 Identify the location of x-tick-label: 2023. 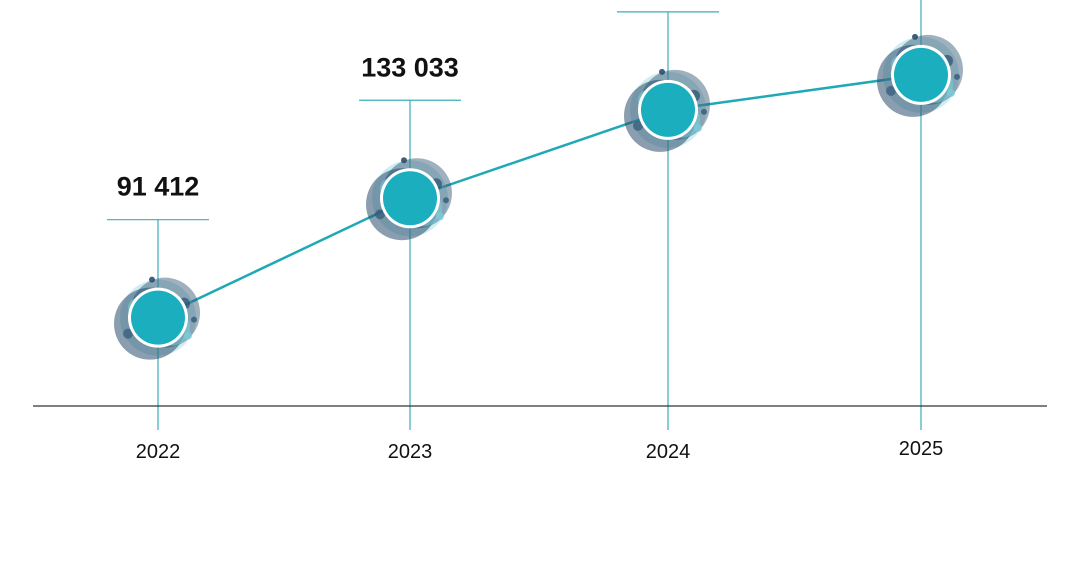
(410, 452).